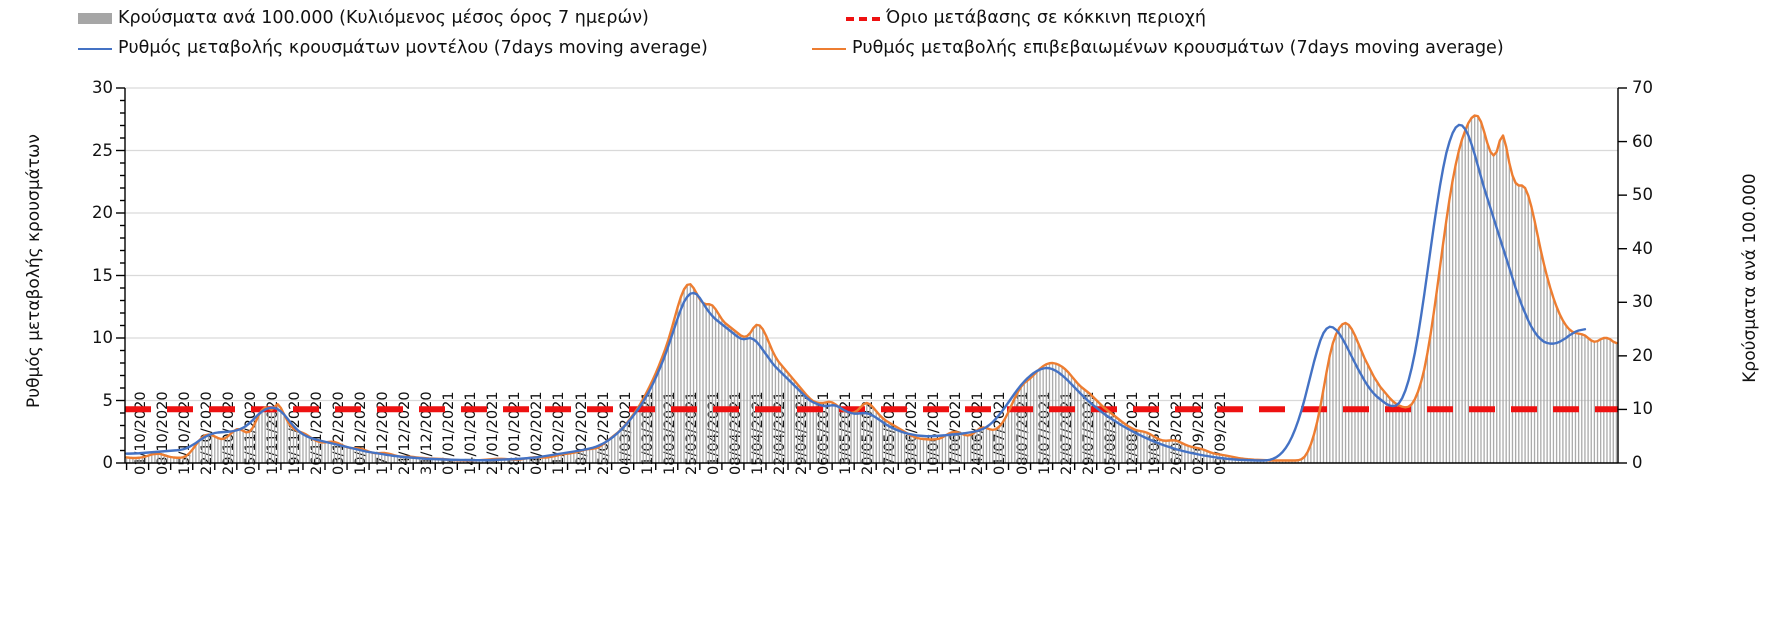 The image size is (1771, 621). What do you see at coordinates (829, 48) in the screenshot?
I see `orange-line-swatch-icon` at bounding box center [829, 48].